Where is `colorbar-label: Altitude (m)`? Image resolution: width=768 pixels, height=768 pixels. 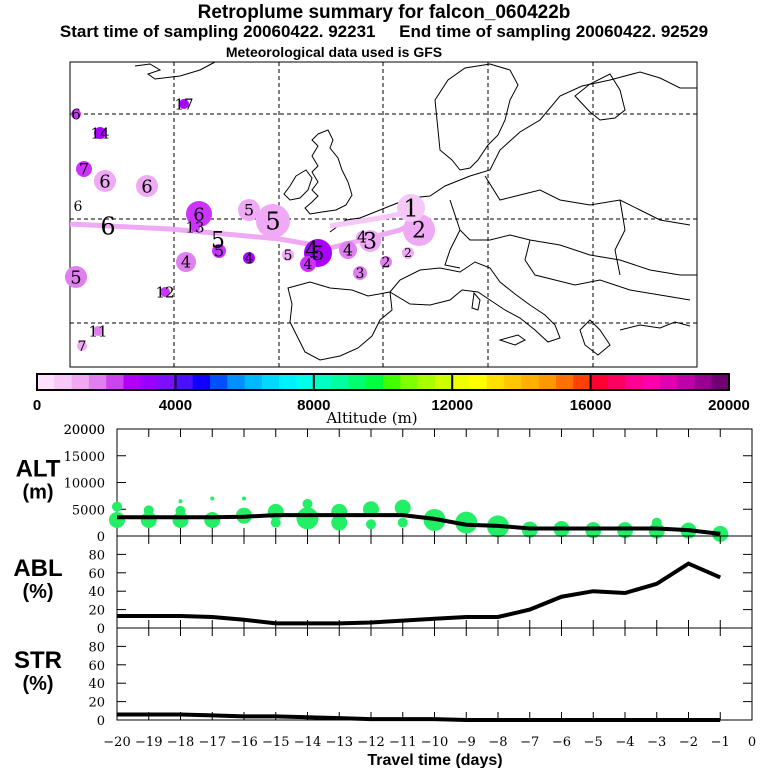 colorbar-label: Altitude (m) is located at coordinates (371, 418).